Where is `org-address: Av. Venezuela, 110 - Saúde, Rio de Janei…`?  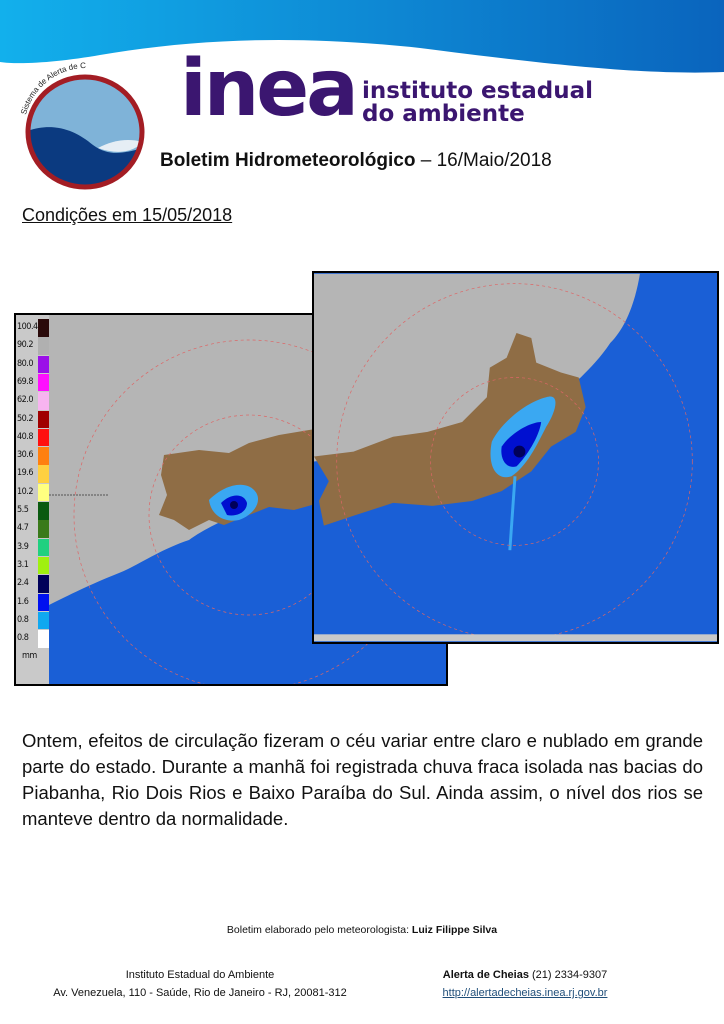
org-address: Av. Venezuela, 110 - Saúde, Rio de Janei… is located at coordinates (200, 993).